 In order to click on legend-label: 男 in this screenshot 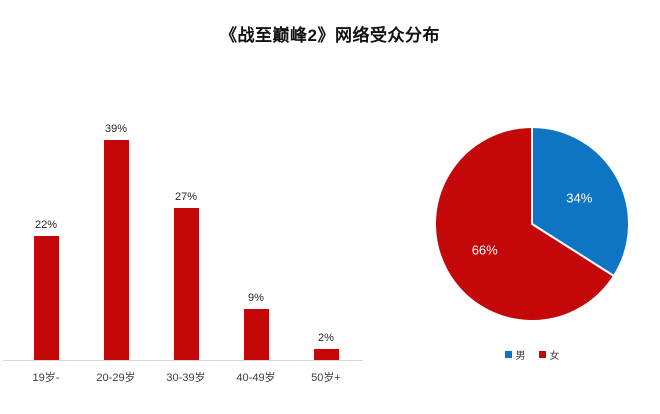, I will do `click(520, 356)`.